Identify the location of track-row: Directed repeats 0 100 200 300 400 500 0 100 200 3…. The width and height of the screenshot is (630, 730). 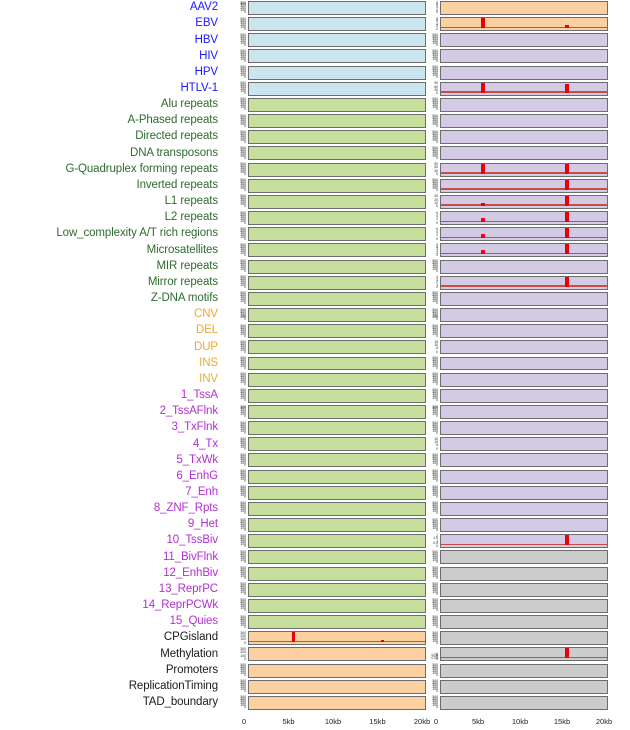
(315, 137).